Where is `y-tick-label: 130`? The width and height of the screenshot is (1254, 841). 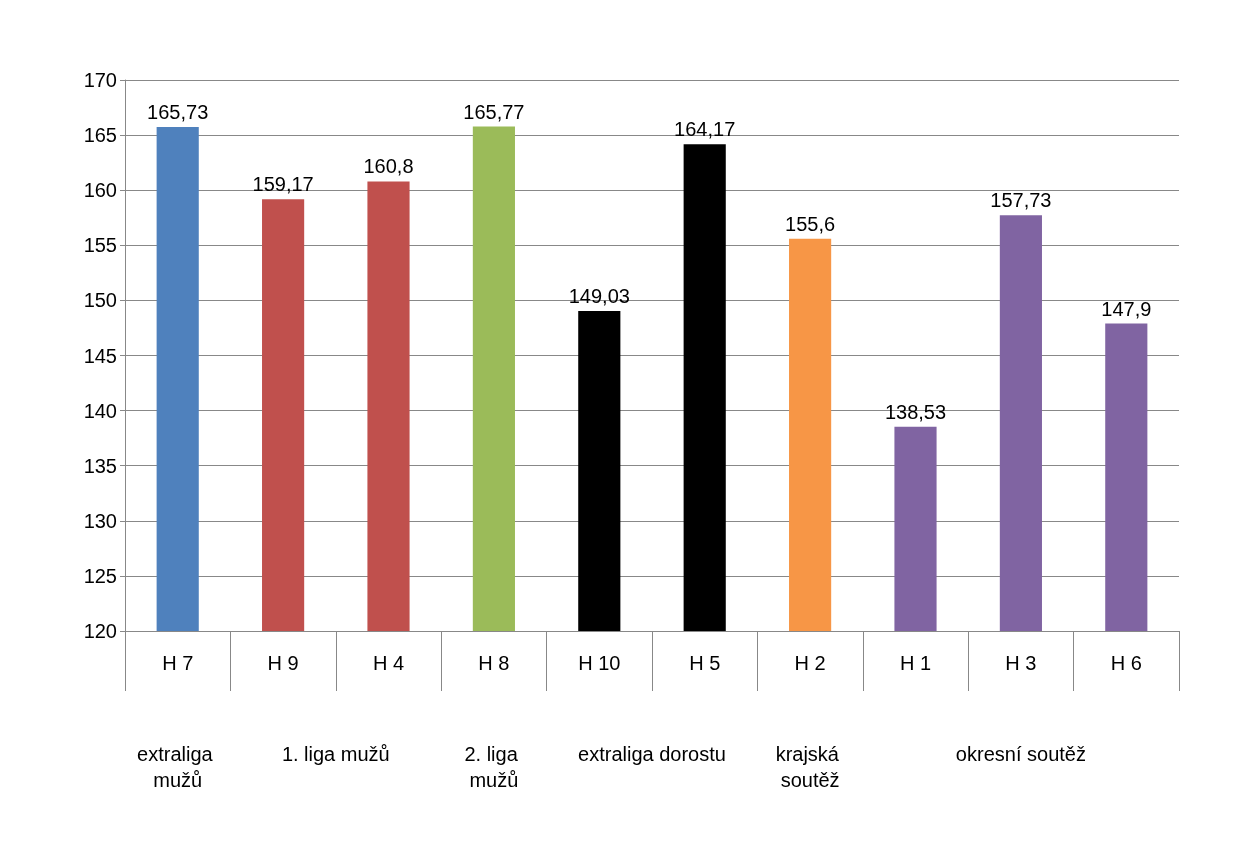 y-tick-label: 130 is located at coordinates (100, 520).